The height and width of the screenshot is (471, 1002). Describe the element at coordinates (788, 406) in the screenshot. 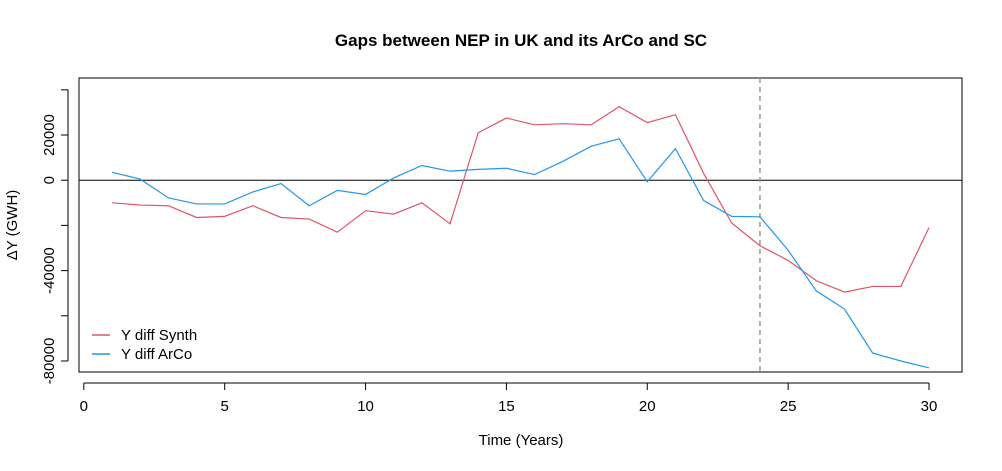

I see `x-tick-label: 25` at that location.